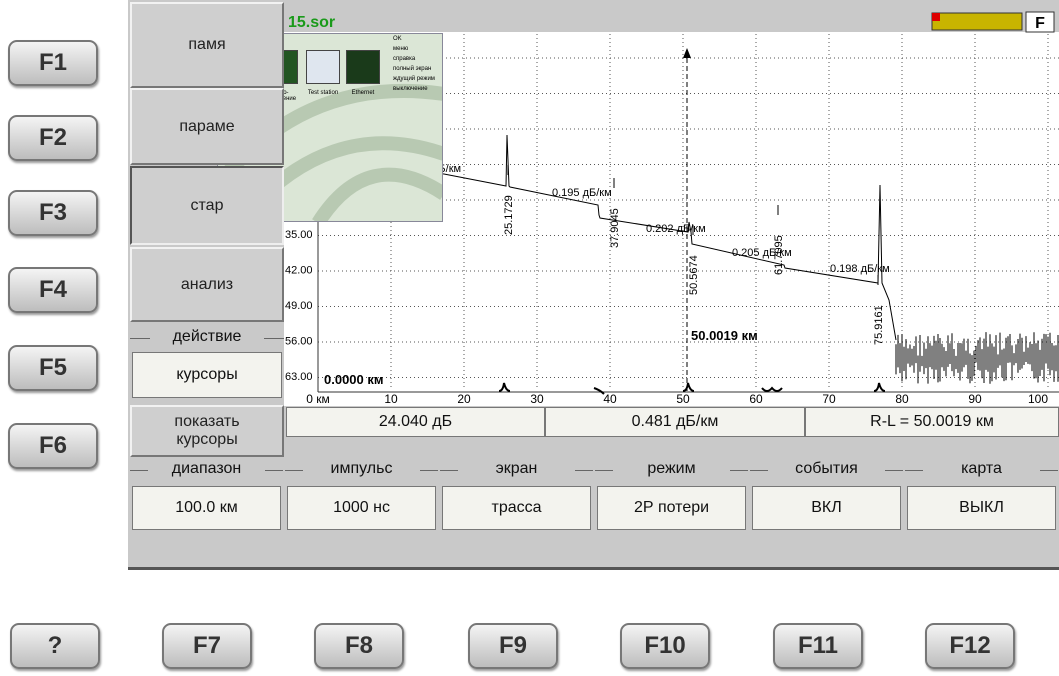  Describe the element at coordinates (826, 508) in the screenshot. I see `setting-value: ВКЛ` at that location.